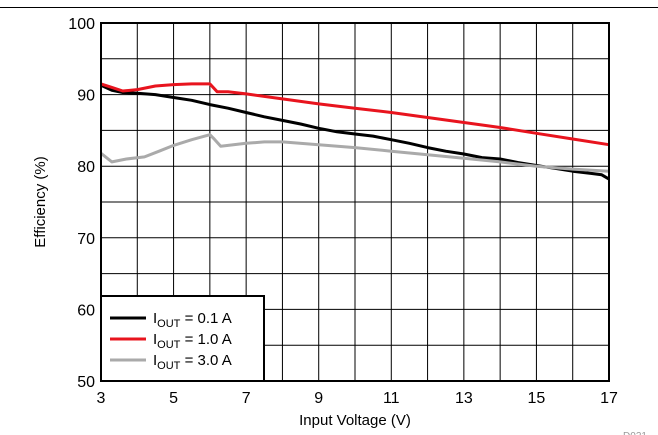  I want to click on y-tick-label: 90, so click(86, 96).